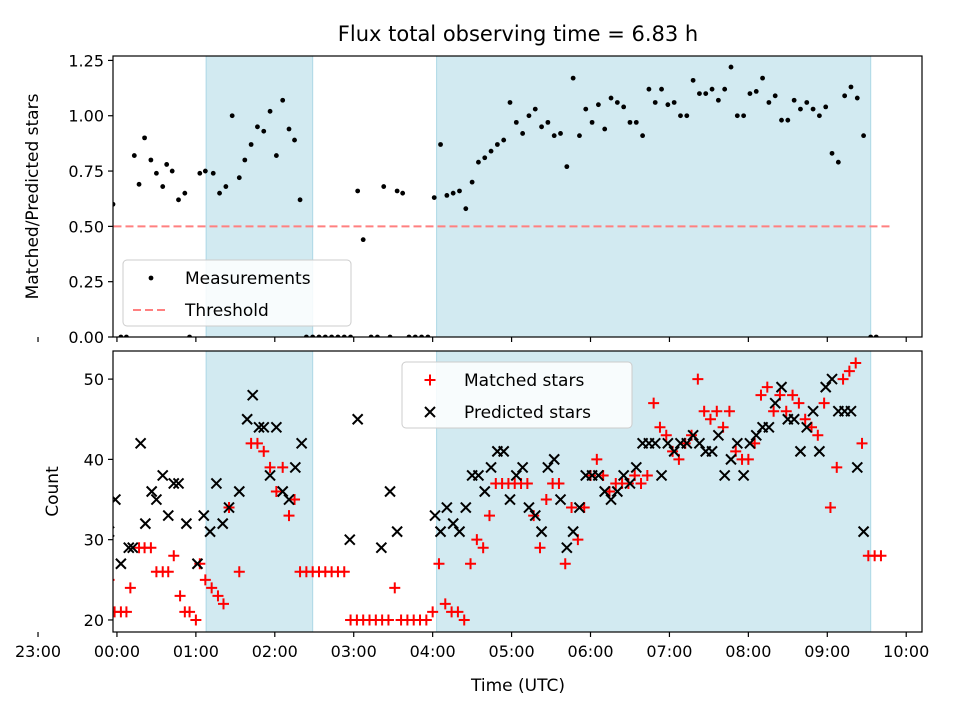 Image resolution: width=960 pixels, height=720 pixels. What do you see at coordinates (669, 651) in the screenshot?
I see `x-tick-label-9: 07:00` at bounding box center [669, 651].